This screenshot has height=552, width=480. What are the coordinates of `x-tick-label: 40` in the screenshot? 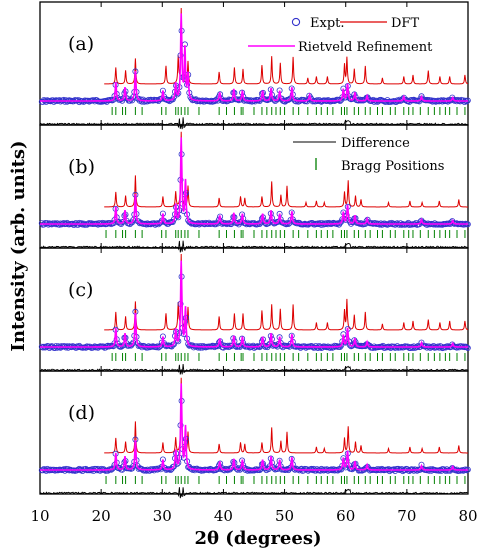 It's located at (223, 516).